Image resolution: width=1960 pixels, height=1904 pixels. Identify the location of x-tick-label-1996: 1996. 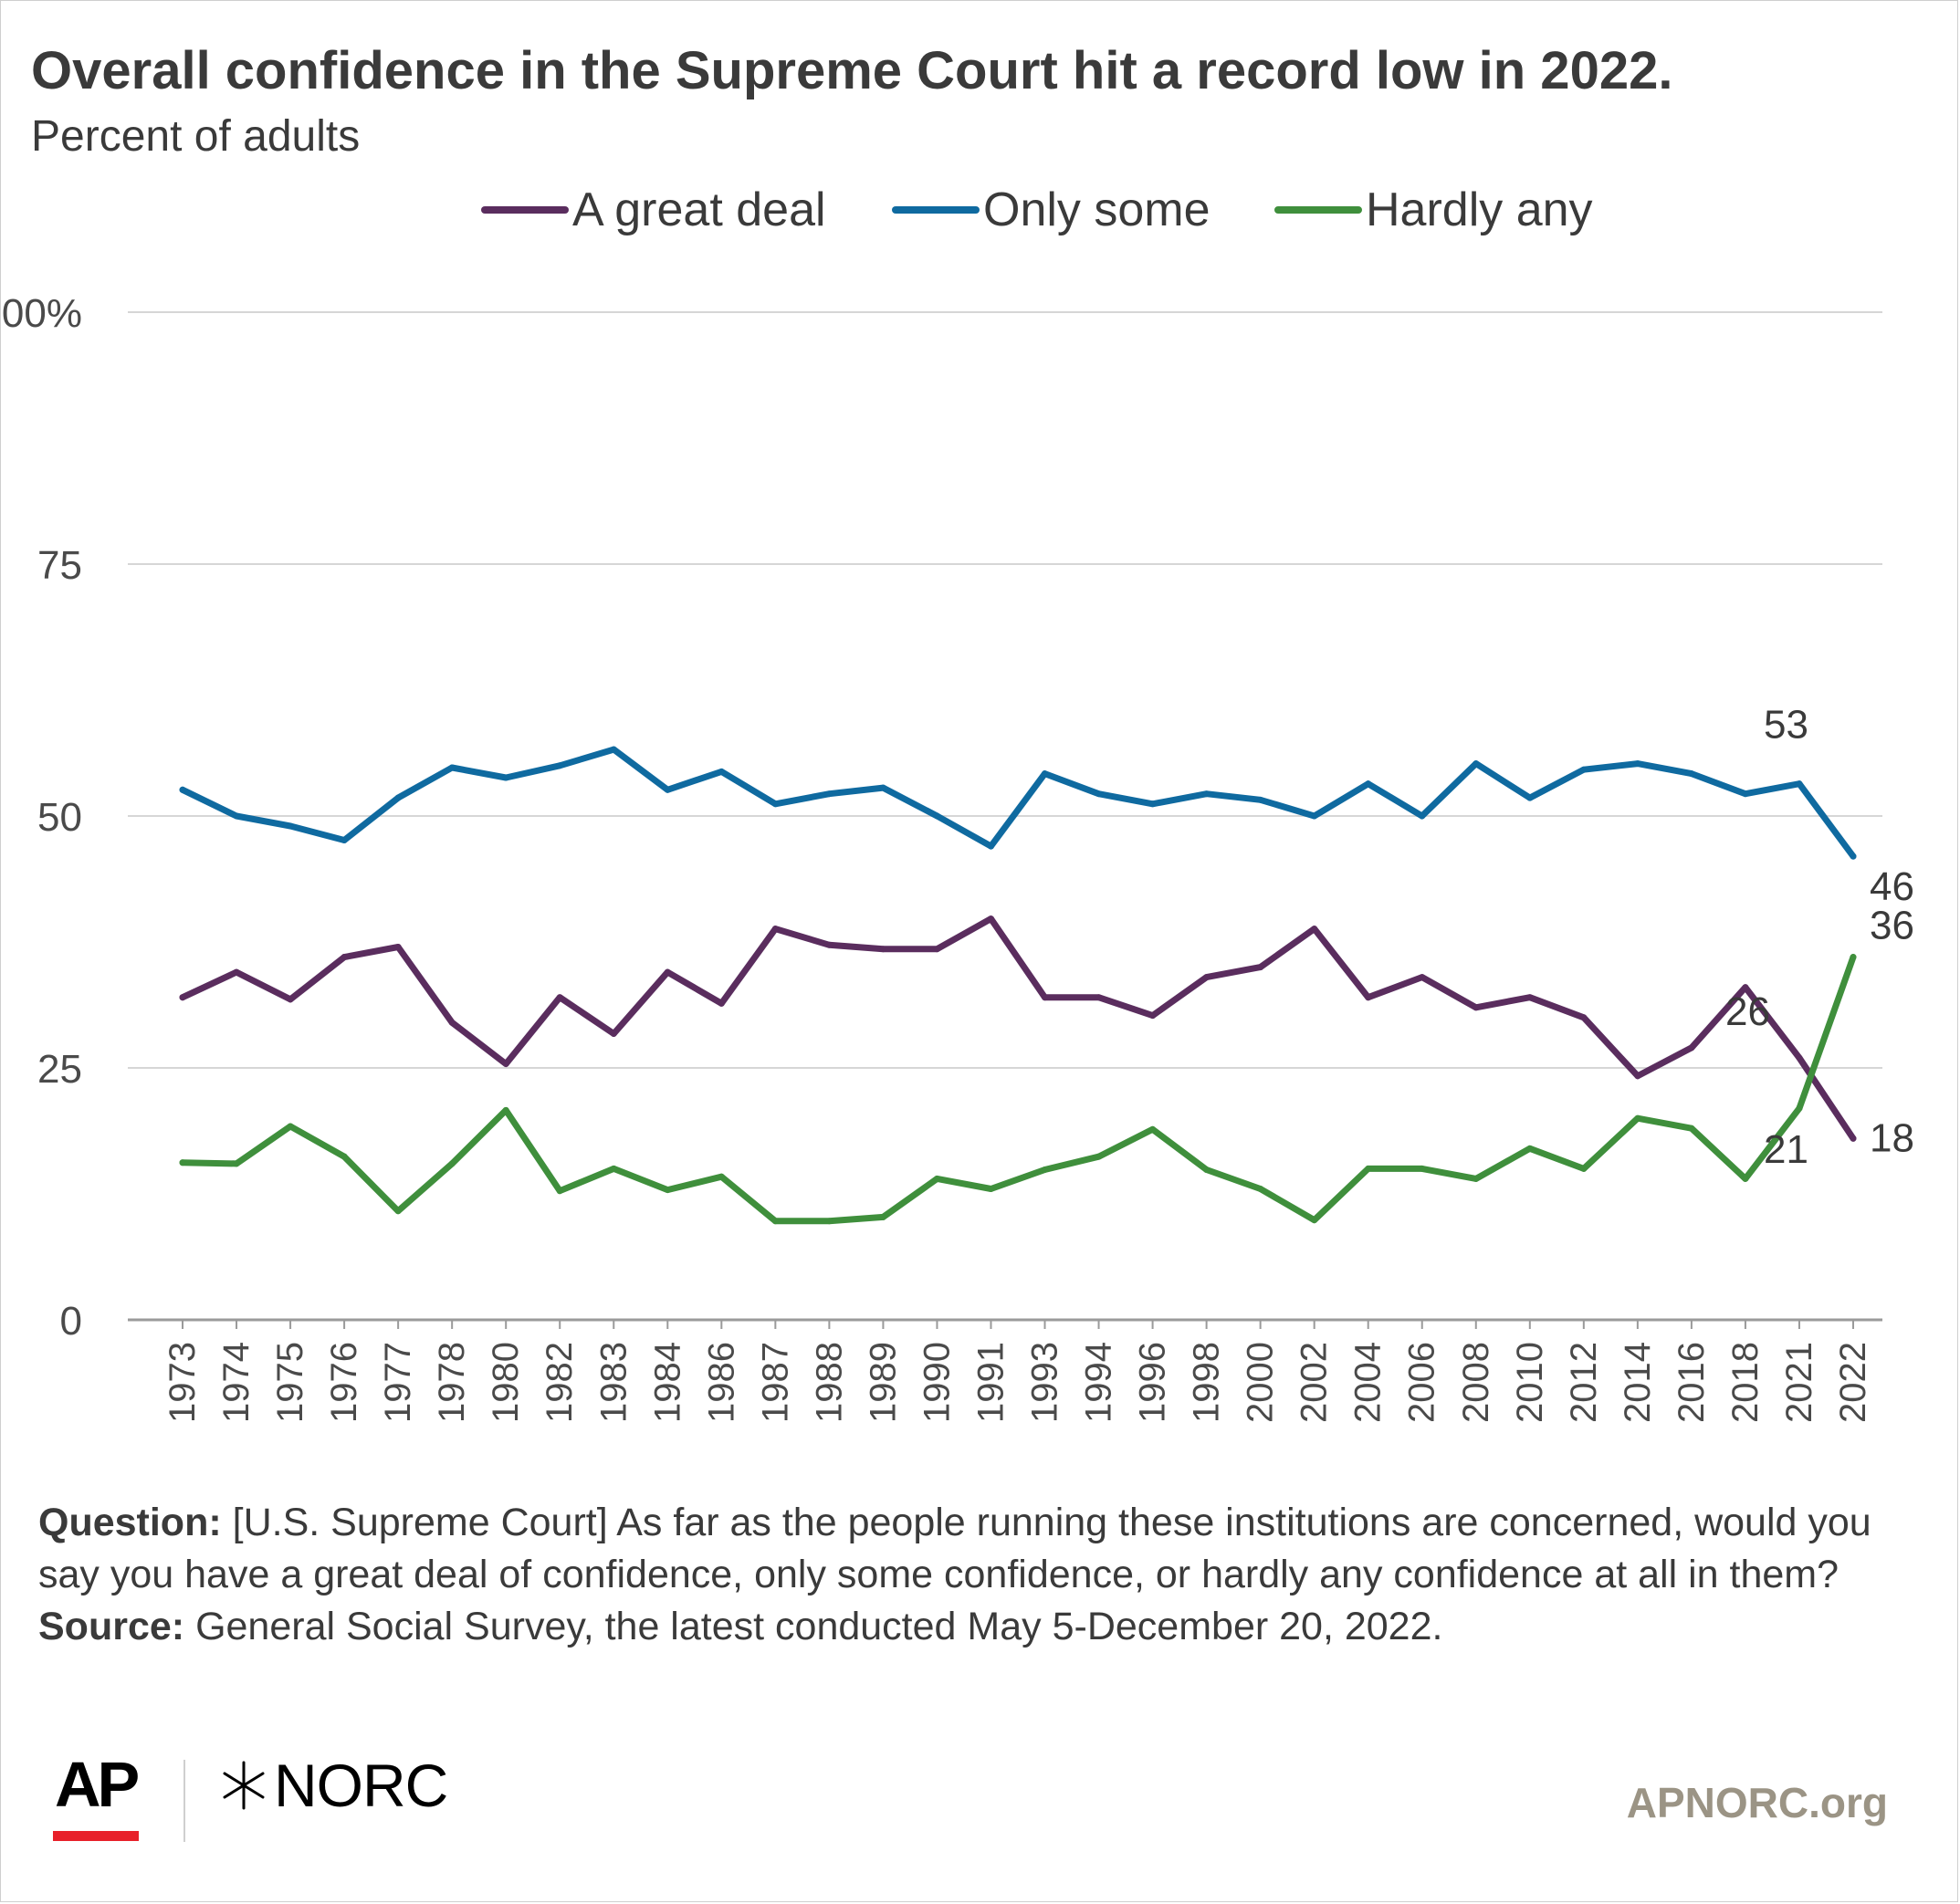
(1153, 1383).